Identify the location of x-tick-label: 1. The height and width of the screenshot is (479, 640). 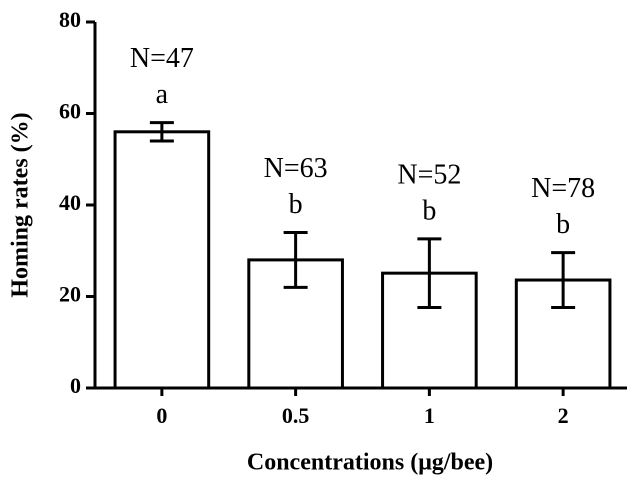
(429, 415).